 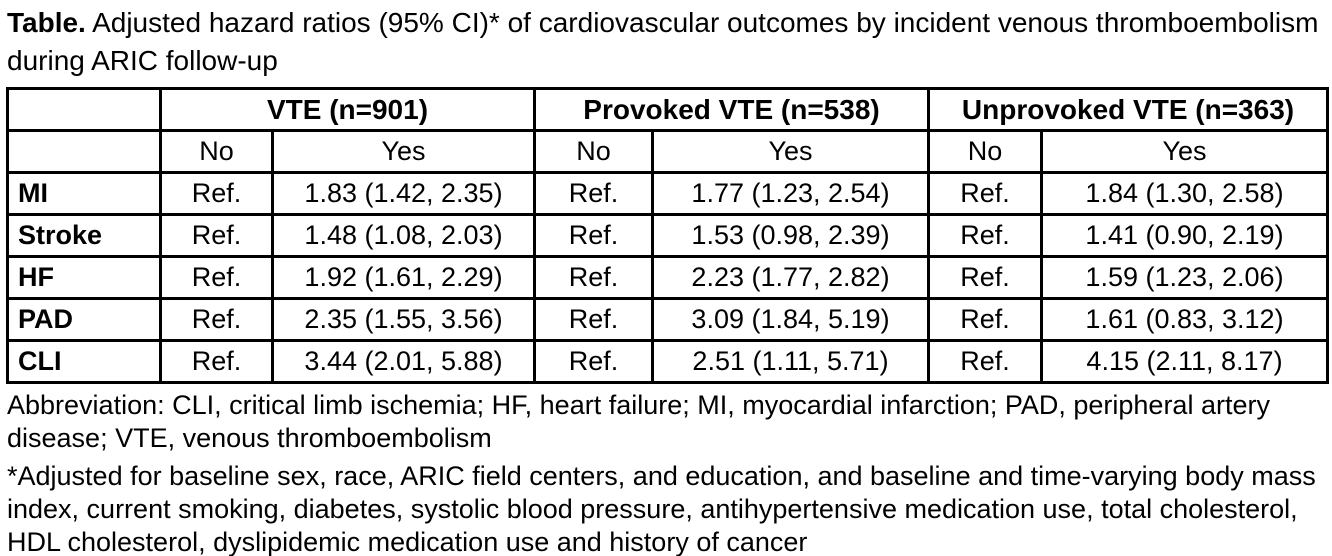 I want to click on cell-stroke-unprovoked-no: Ref., so click(x=985, y=235).